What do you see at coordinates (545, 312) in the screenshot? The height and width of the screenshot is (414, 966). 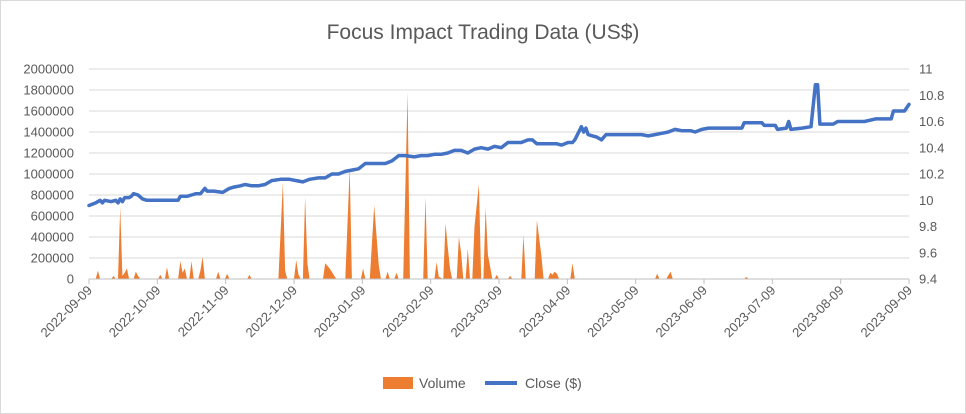 I see `x-tick-label: 2023-04-09` at bounding box center [545, 312].